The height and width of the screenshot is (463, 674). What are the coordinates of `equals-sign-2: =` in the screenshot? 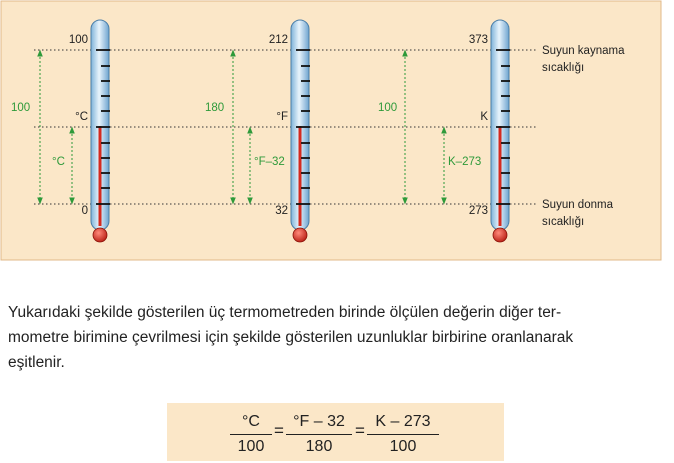 It's located at (360, 430).